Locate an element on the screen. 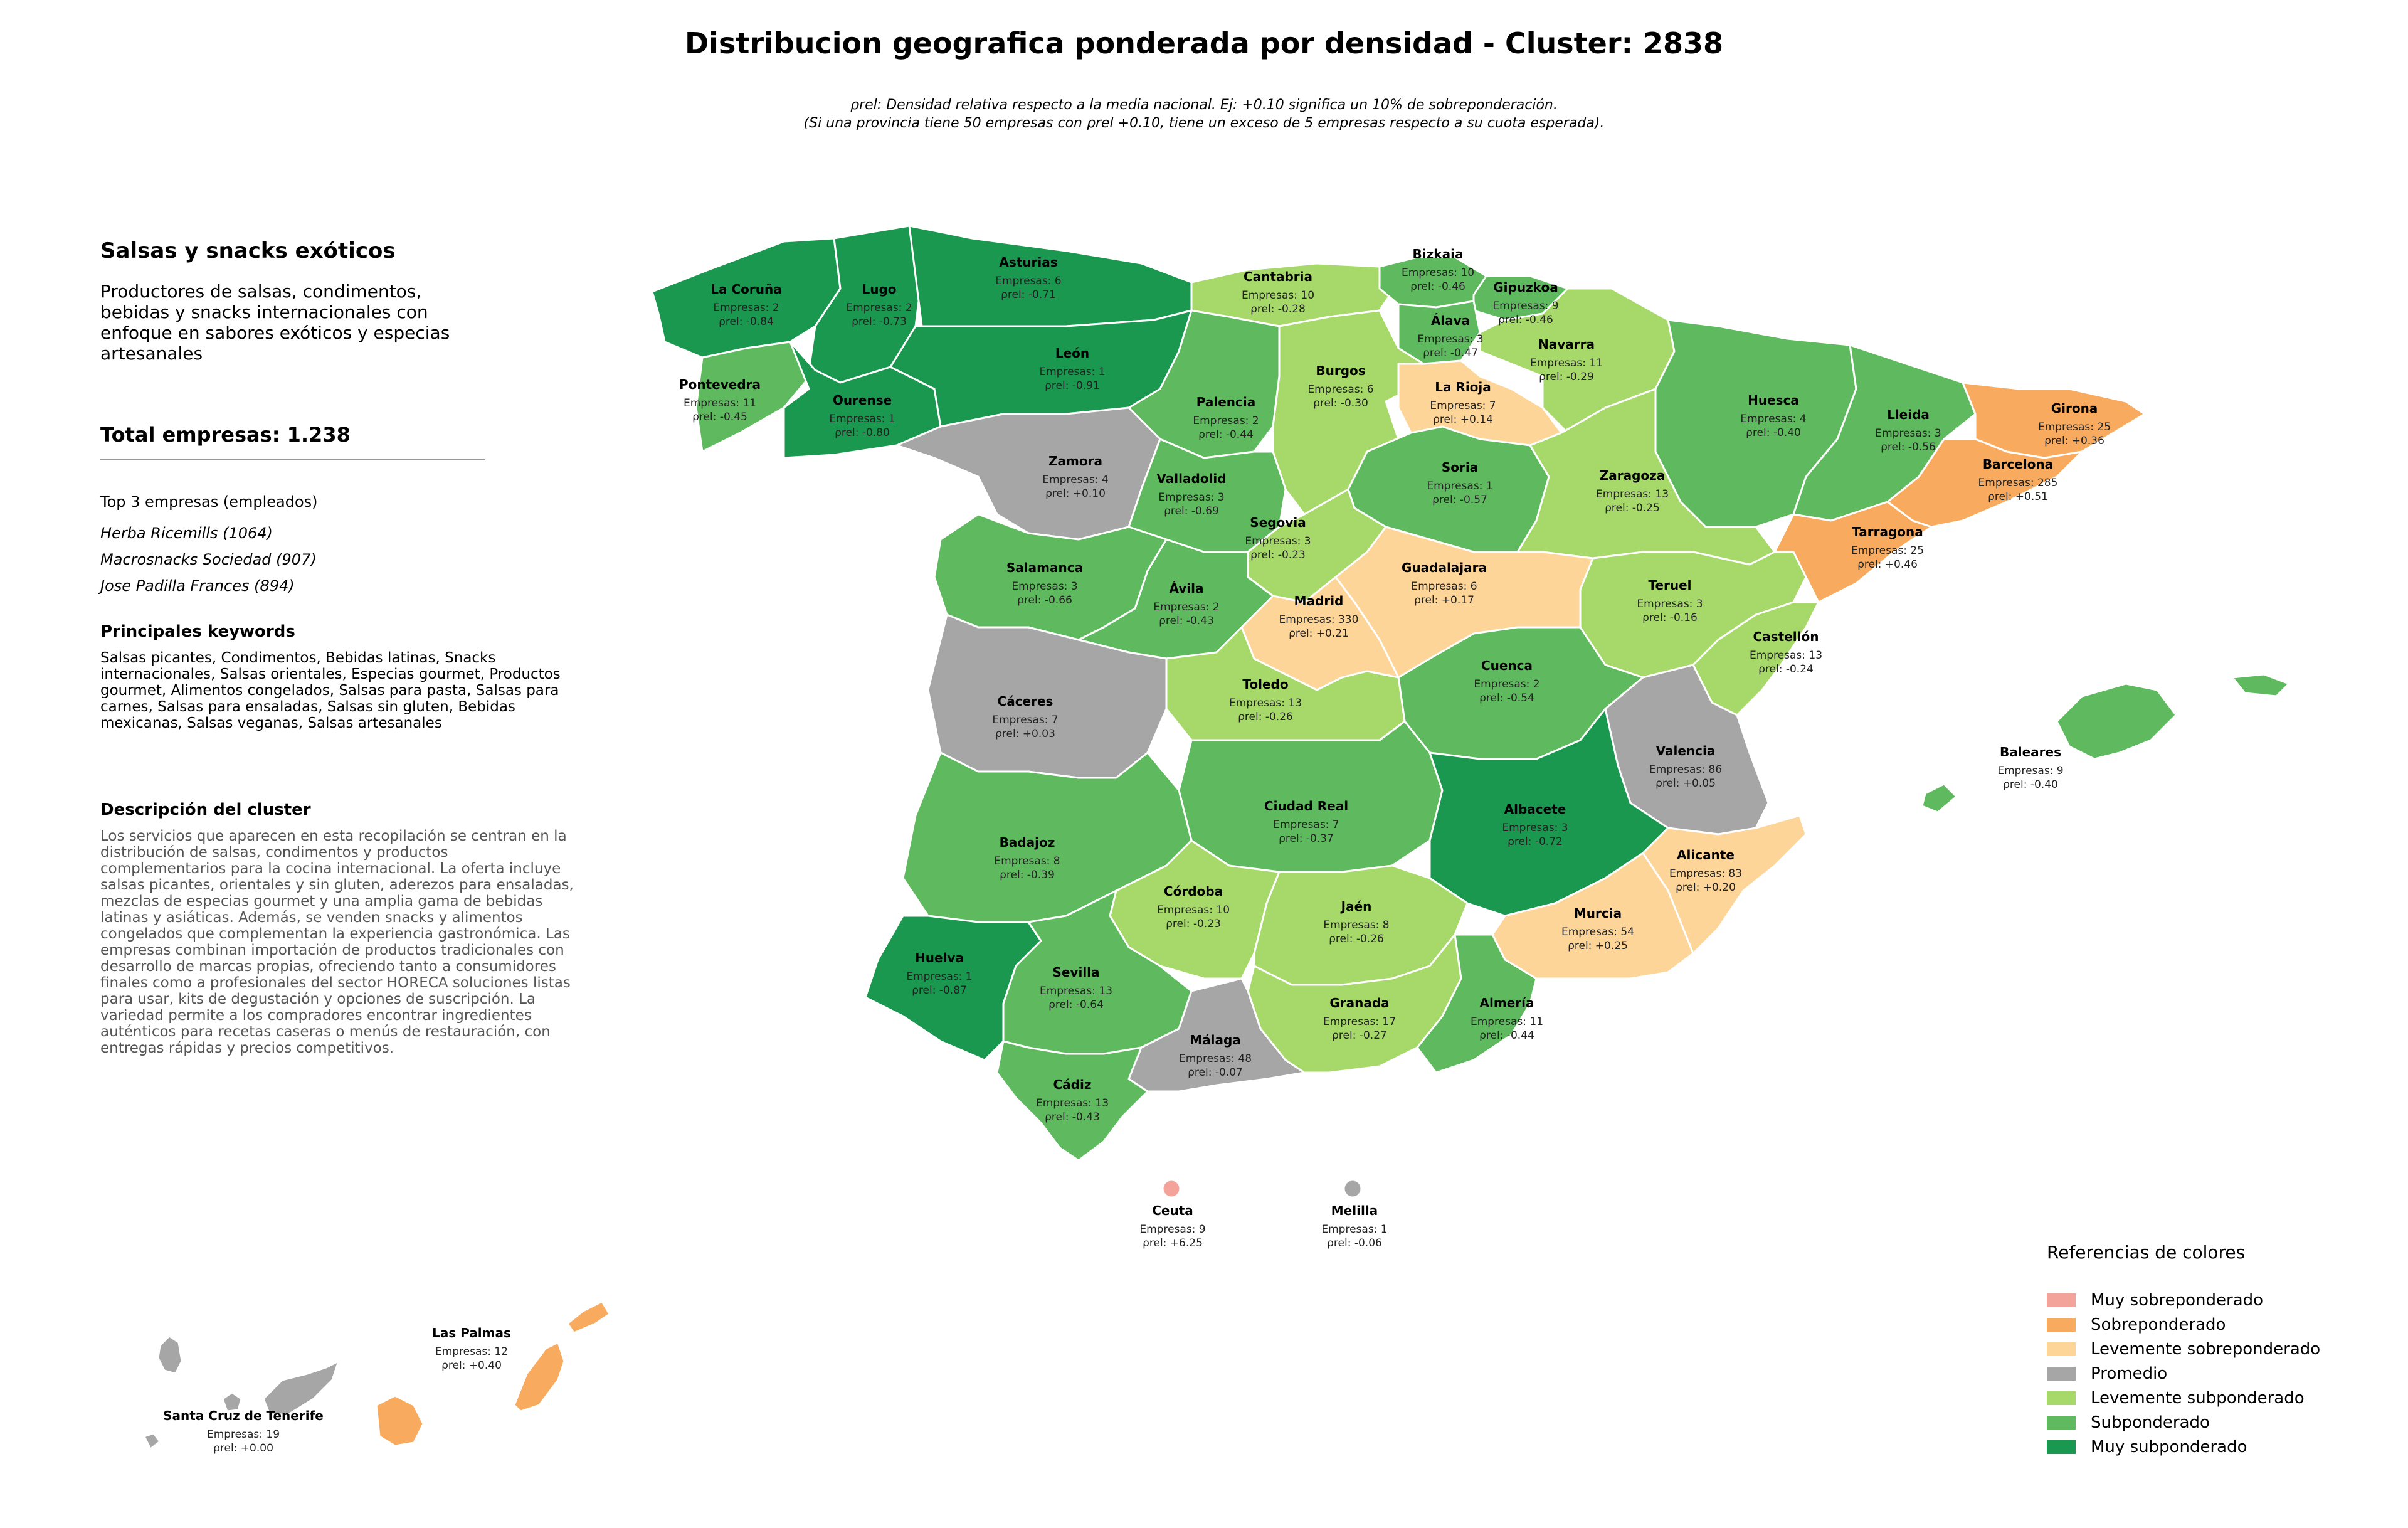  province-density: ρrel: -0.57 is located at coordinates (1459, 500).